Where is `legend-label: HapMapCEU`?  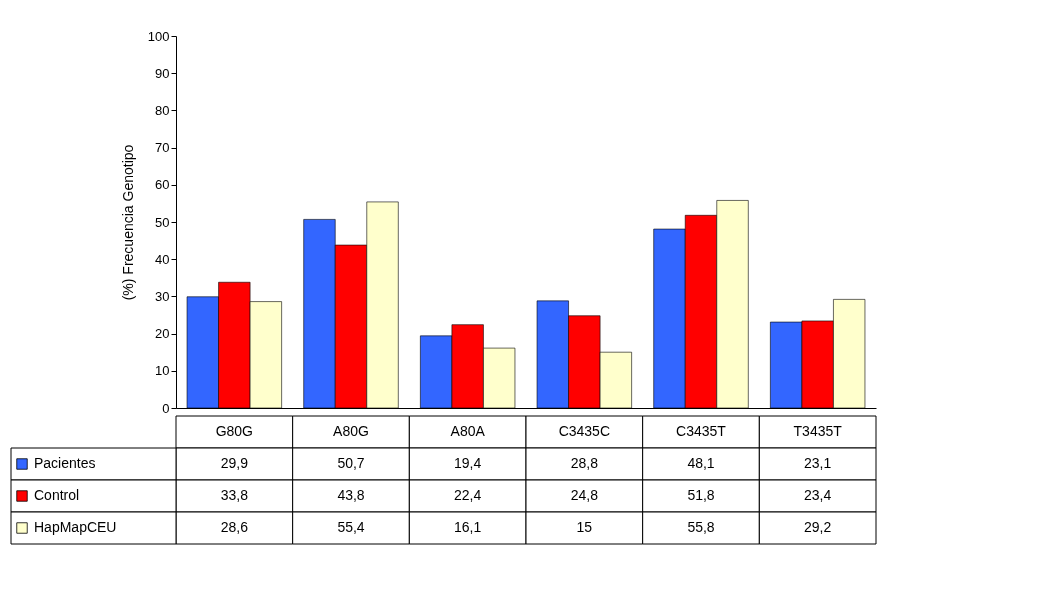
legend-label: HapMapCEU is located at coordinates (75, 527).